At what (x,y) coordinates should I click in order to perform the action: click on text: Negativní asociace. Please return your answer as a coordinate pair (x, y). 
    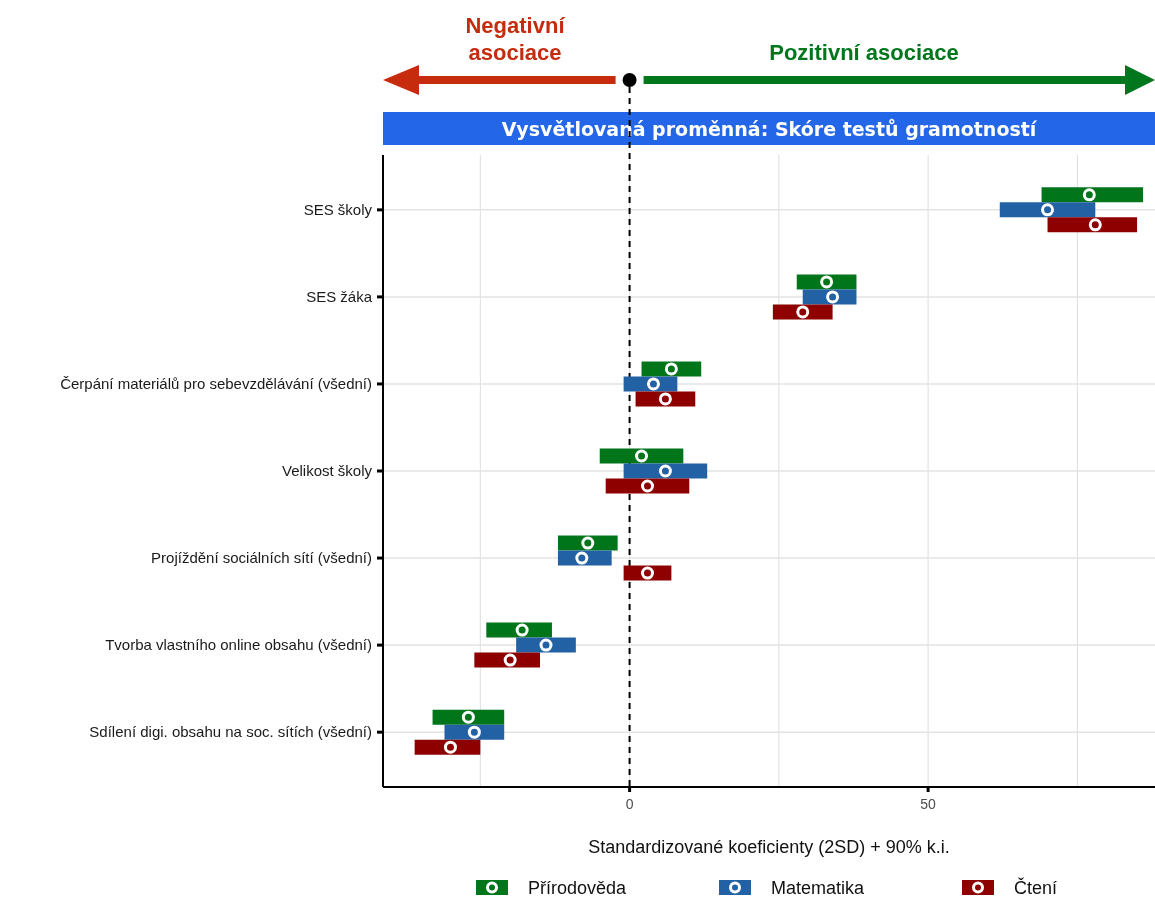
    Looking at the image, I should click on (515, 39).